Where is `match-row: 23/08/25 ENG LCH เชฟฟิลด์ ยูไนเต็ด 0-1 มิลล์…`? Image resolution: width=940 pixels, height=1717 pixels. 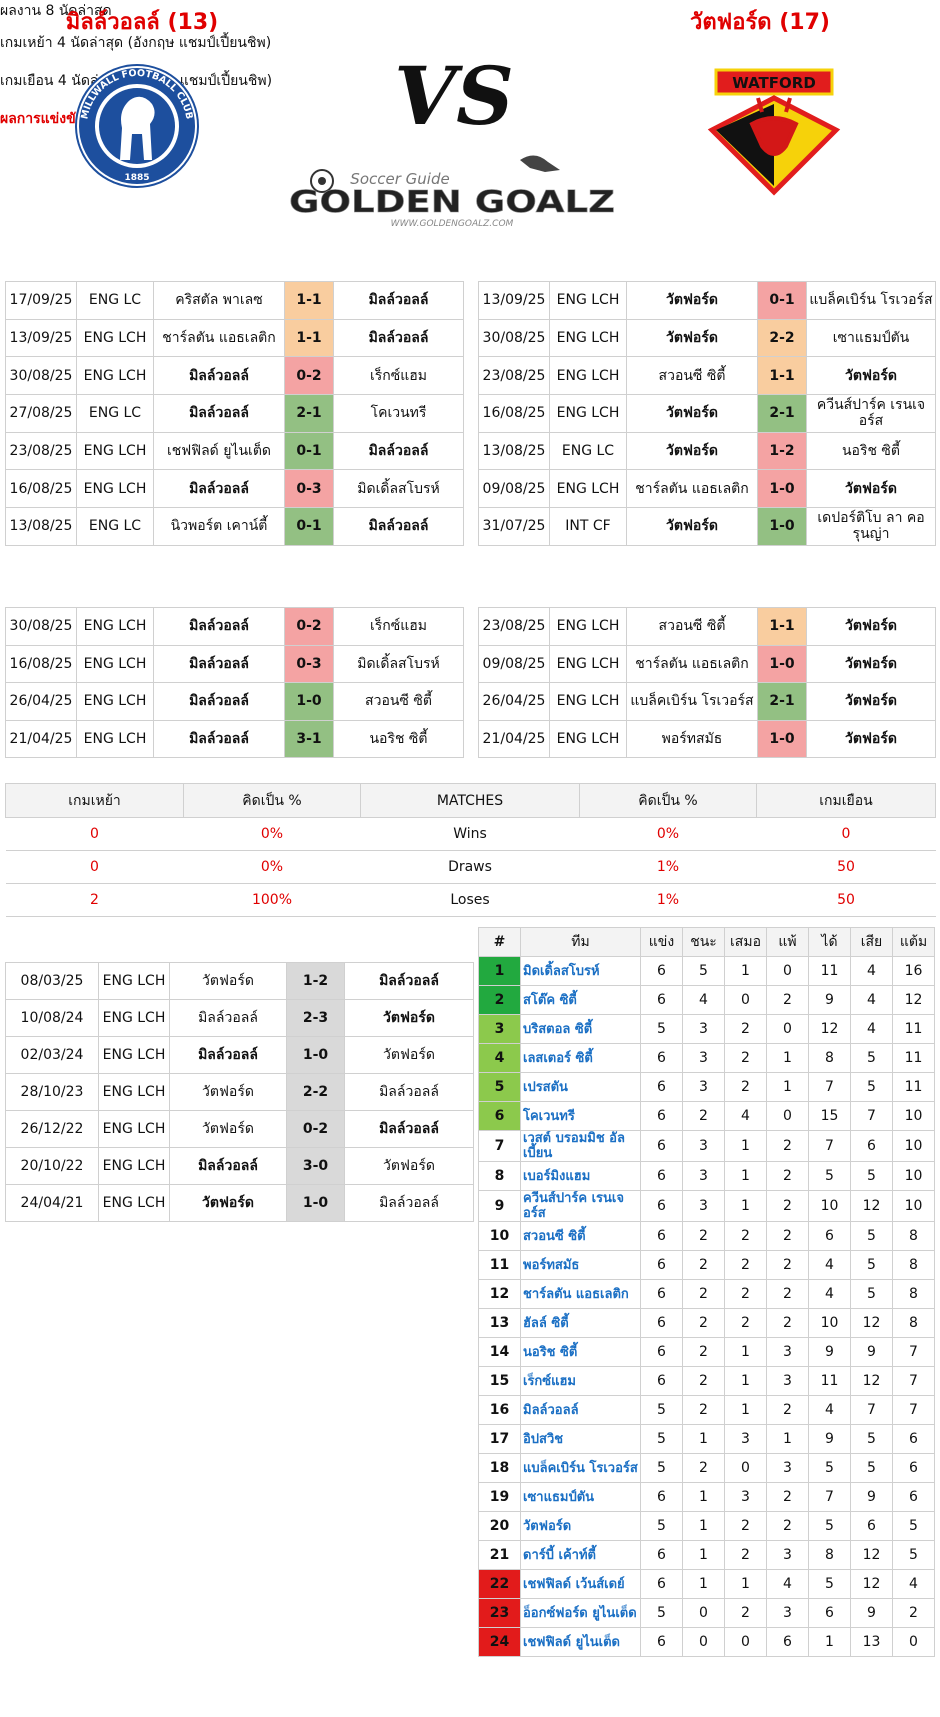
match-row: 23/08/25 ENG LCH เชฟฟิลด์ ยูไนเต็ด 0-1 มิลล์… is located at coordinates (234, 451).